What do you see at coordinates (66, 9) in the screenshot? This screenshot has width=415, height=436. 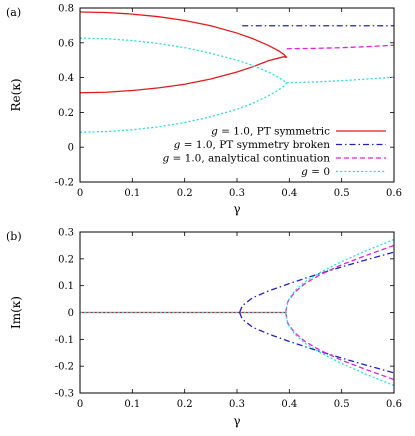 I see `y-tick-label: 0.8` at bounding box center [66, 9].